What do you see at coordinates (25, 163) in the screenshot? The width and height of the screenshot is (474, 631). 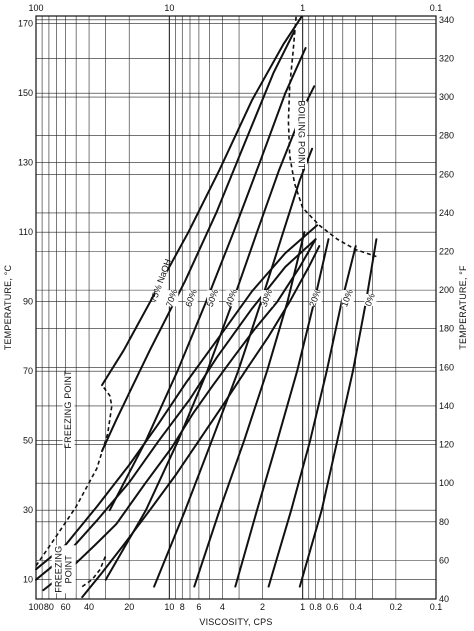 I see `left-tick-label: 130` at bounding box center [25, 163].